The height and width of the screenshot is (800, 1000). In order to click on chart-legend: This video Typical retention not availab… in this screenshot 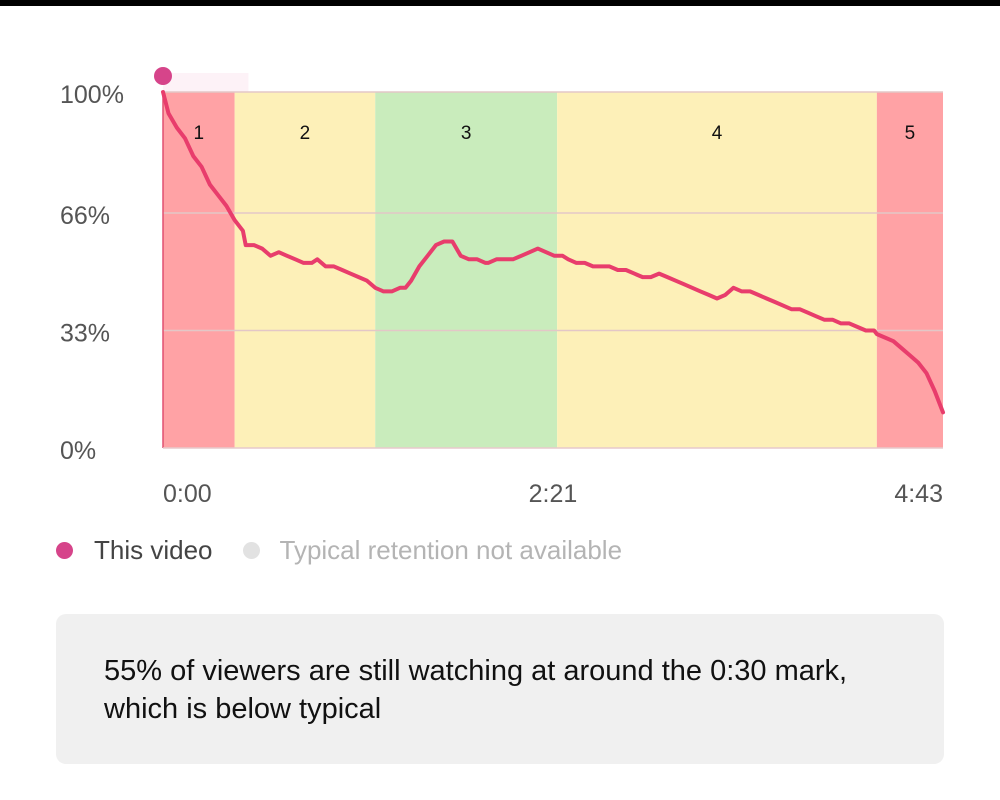, I will do `click(354, 550)`.